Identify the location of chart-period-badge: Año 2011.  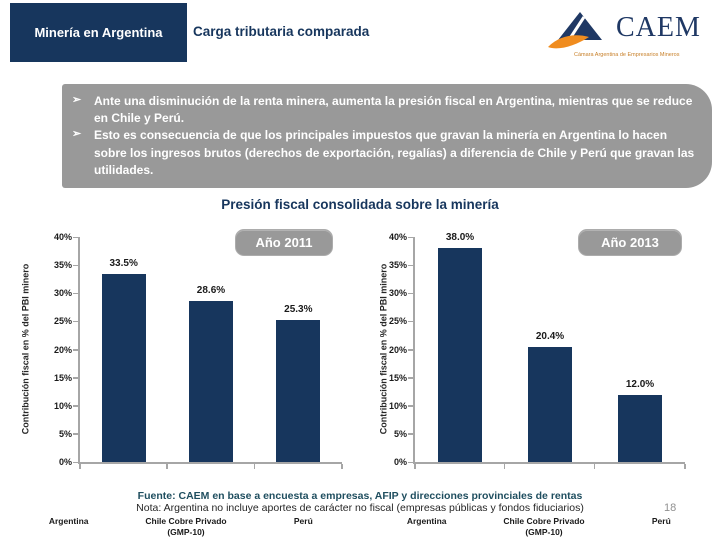
(284, 242).